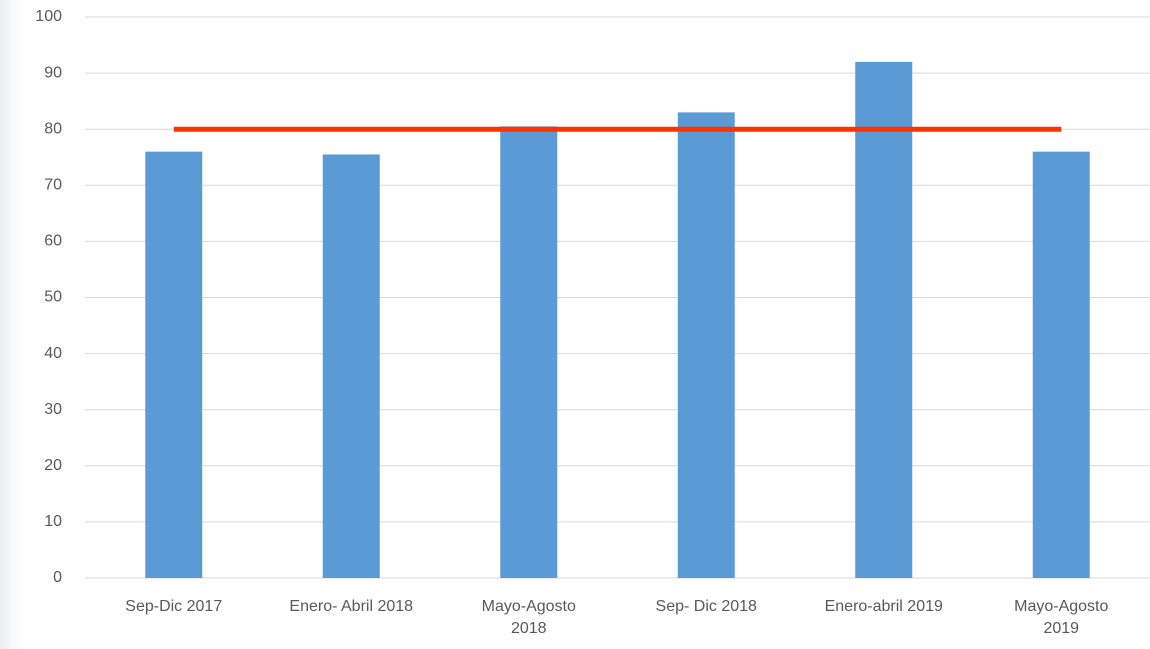 The image size is (1150, 649). I want to click on y-tick-label: 50, so click(53, 297).